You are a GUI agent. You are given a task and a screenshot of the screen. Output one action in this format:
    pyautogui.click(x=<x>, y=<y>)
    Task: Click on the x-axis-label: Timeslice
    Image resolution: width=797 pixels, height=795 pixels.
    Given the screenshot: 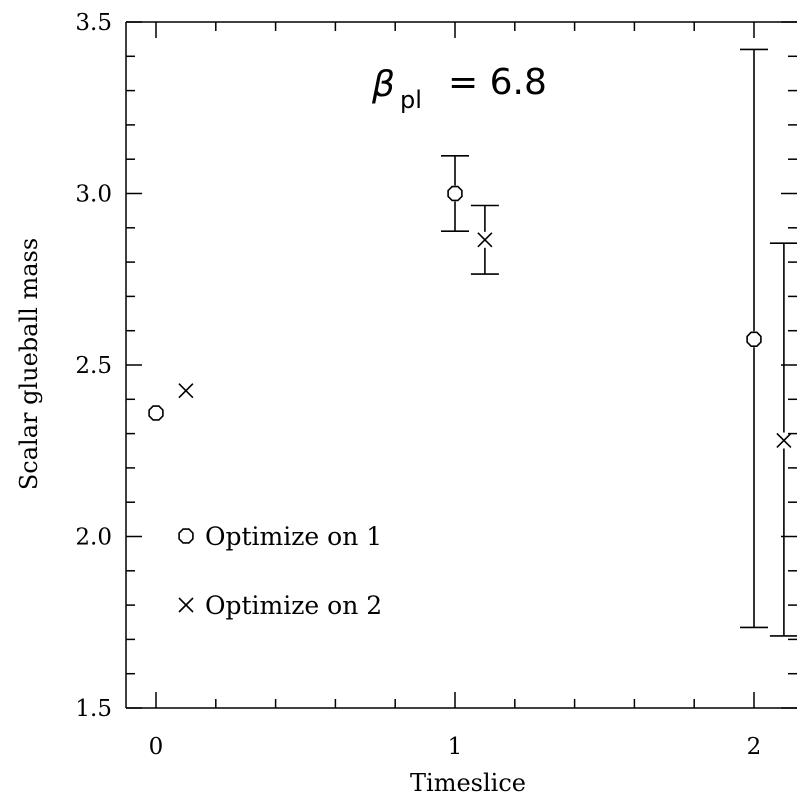 What is the action you would take?
    pyautogui.click(x=468, y=782)
    